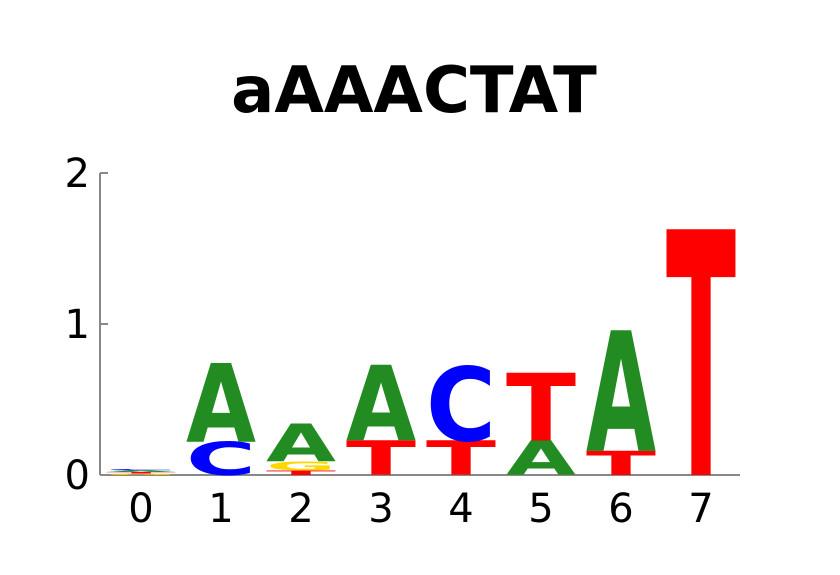  I want to click on letter-T-pos-4: T, so click(461, 459).